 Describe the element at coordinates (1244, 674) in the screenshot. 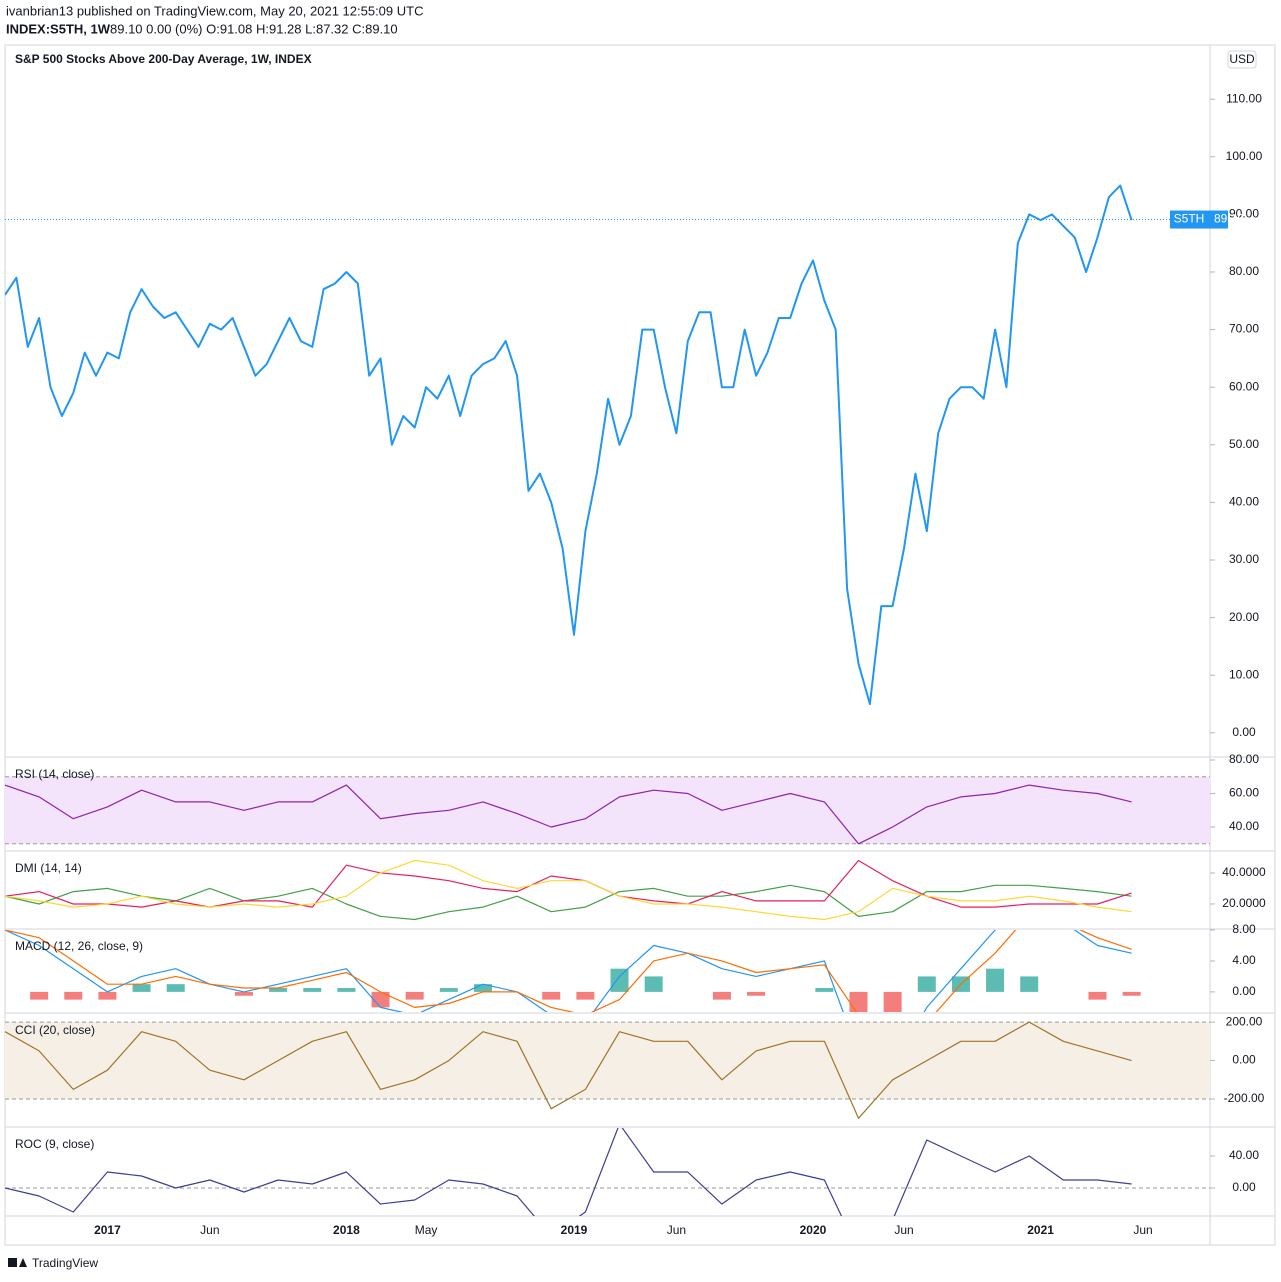

I see `y-tick-label: 10.00` at that location.